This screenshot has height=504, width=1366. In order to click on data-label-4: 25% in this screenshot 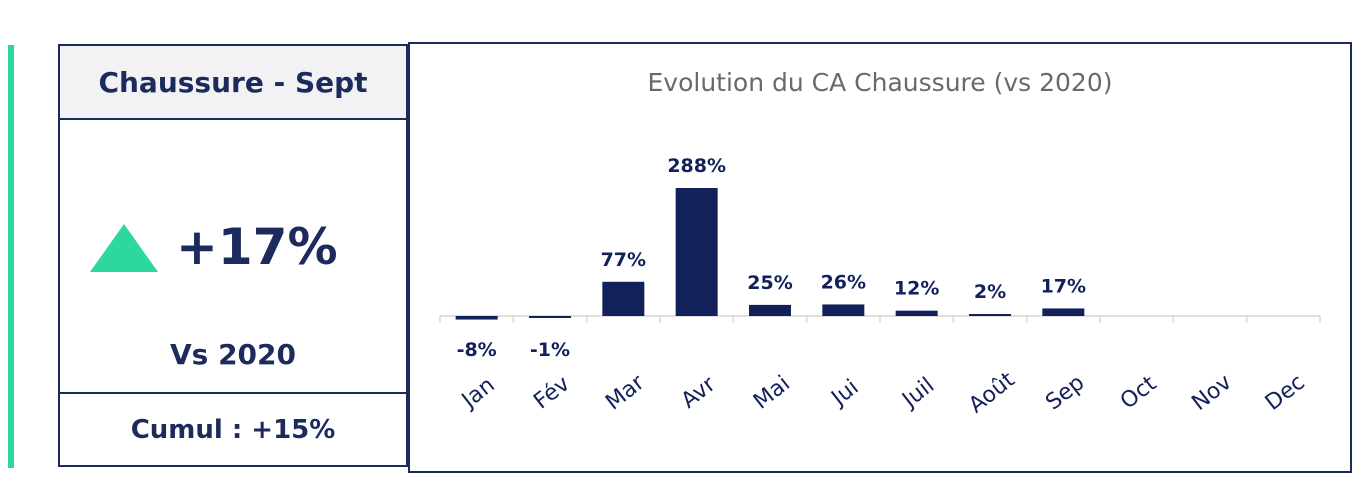, I will do `click(769, 283)`.